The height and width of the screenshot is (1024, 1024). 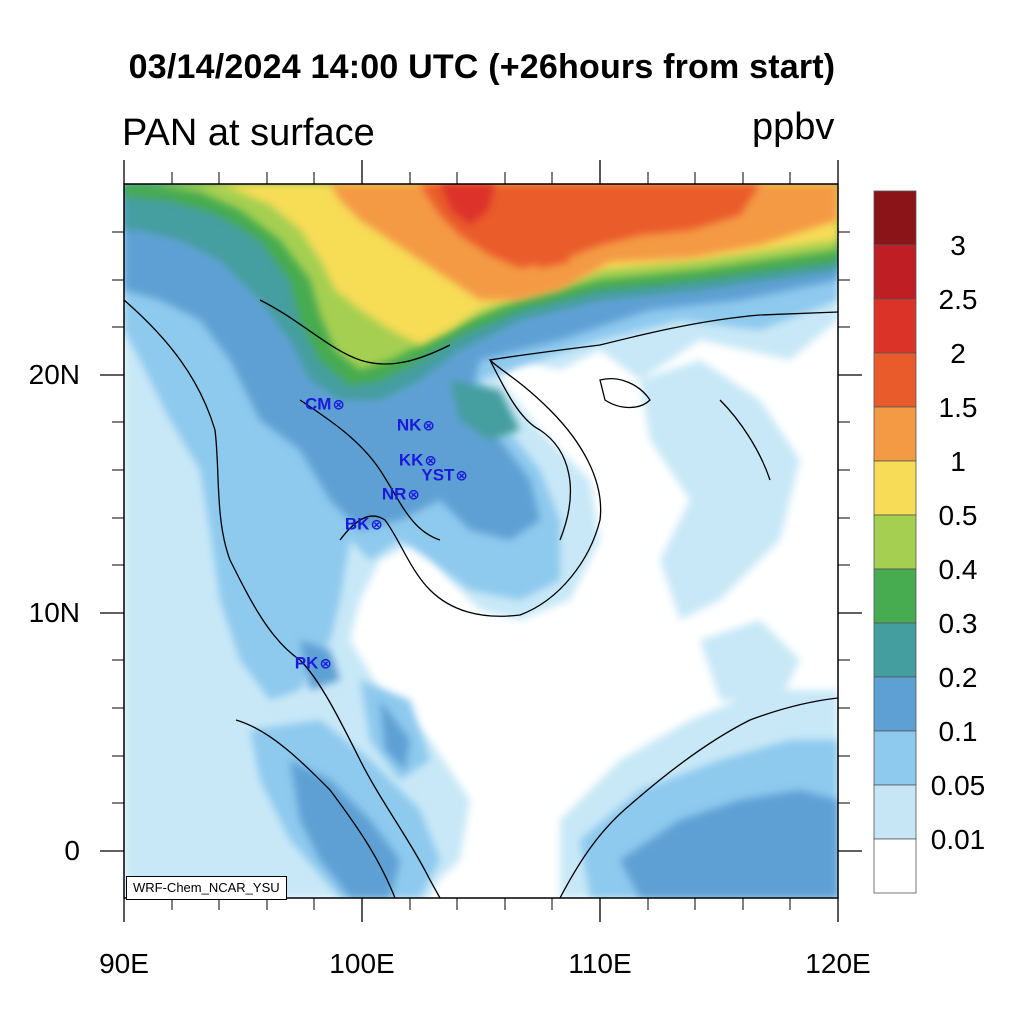 I want to click on station-code: YST, so click(x=438, y=475).